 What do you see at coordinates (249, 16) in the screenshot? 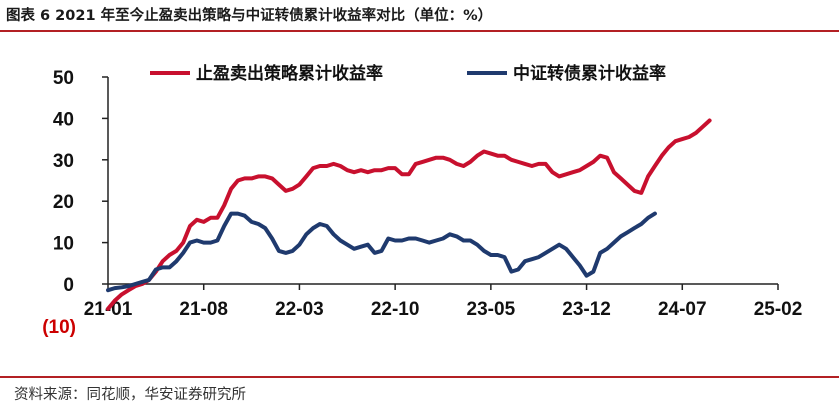
I see `chart-title: 图表 6 2021 年至今止盈卖出策略与中证转债累计收益率对比（单位：%）` at bounding box center [249, 16].